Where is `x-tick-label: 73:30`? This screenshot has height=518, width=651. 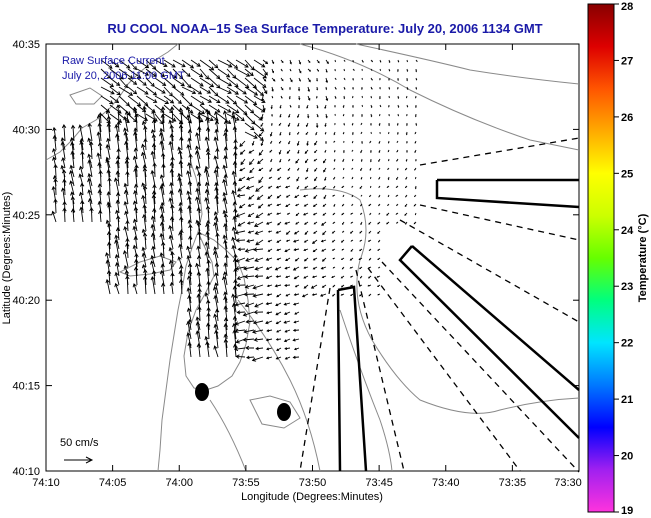
x-tick-label: 73:30 is located at coordinates (568, 483).